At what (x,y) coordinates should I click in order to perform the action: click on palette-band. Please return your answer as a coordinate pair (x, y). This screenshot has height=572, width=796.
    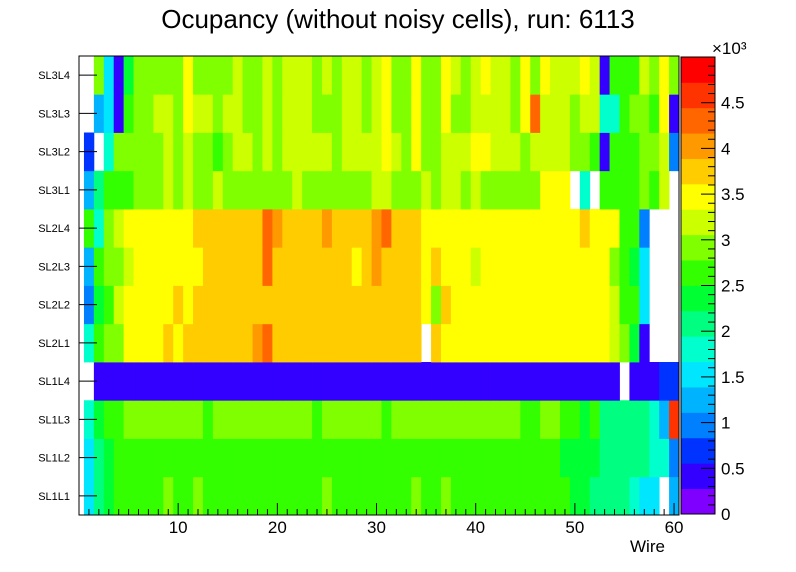
    Looking at the image, I should click on (698, 222).